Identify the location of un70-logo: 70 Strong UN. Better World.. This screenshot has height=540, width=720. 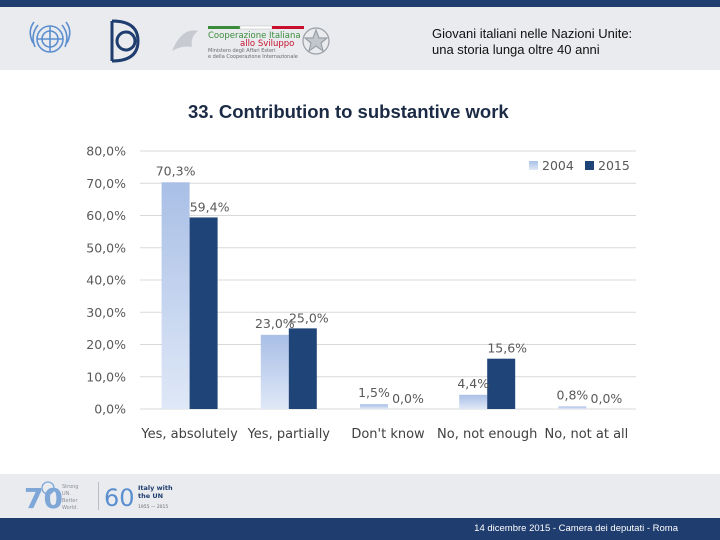
(51, 498).